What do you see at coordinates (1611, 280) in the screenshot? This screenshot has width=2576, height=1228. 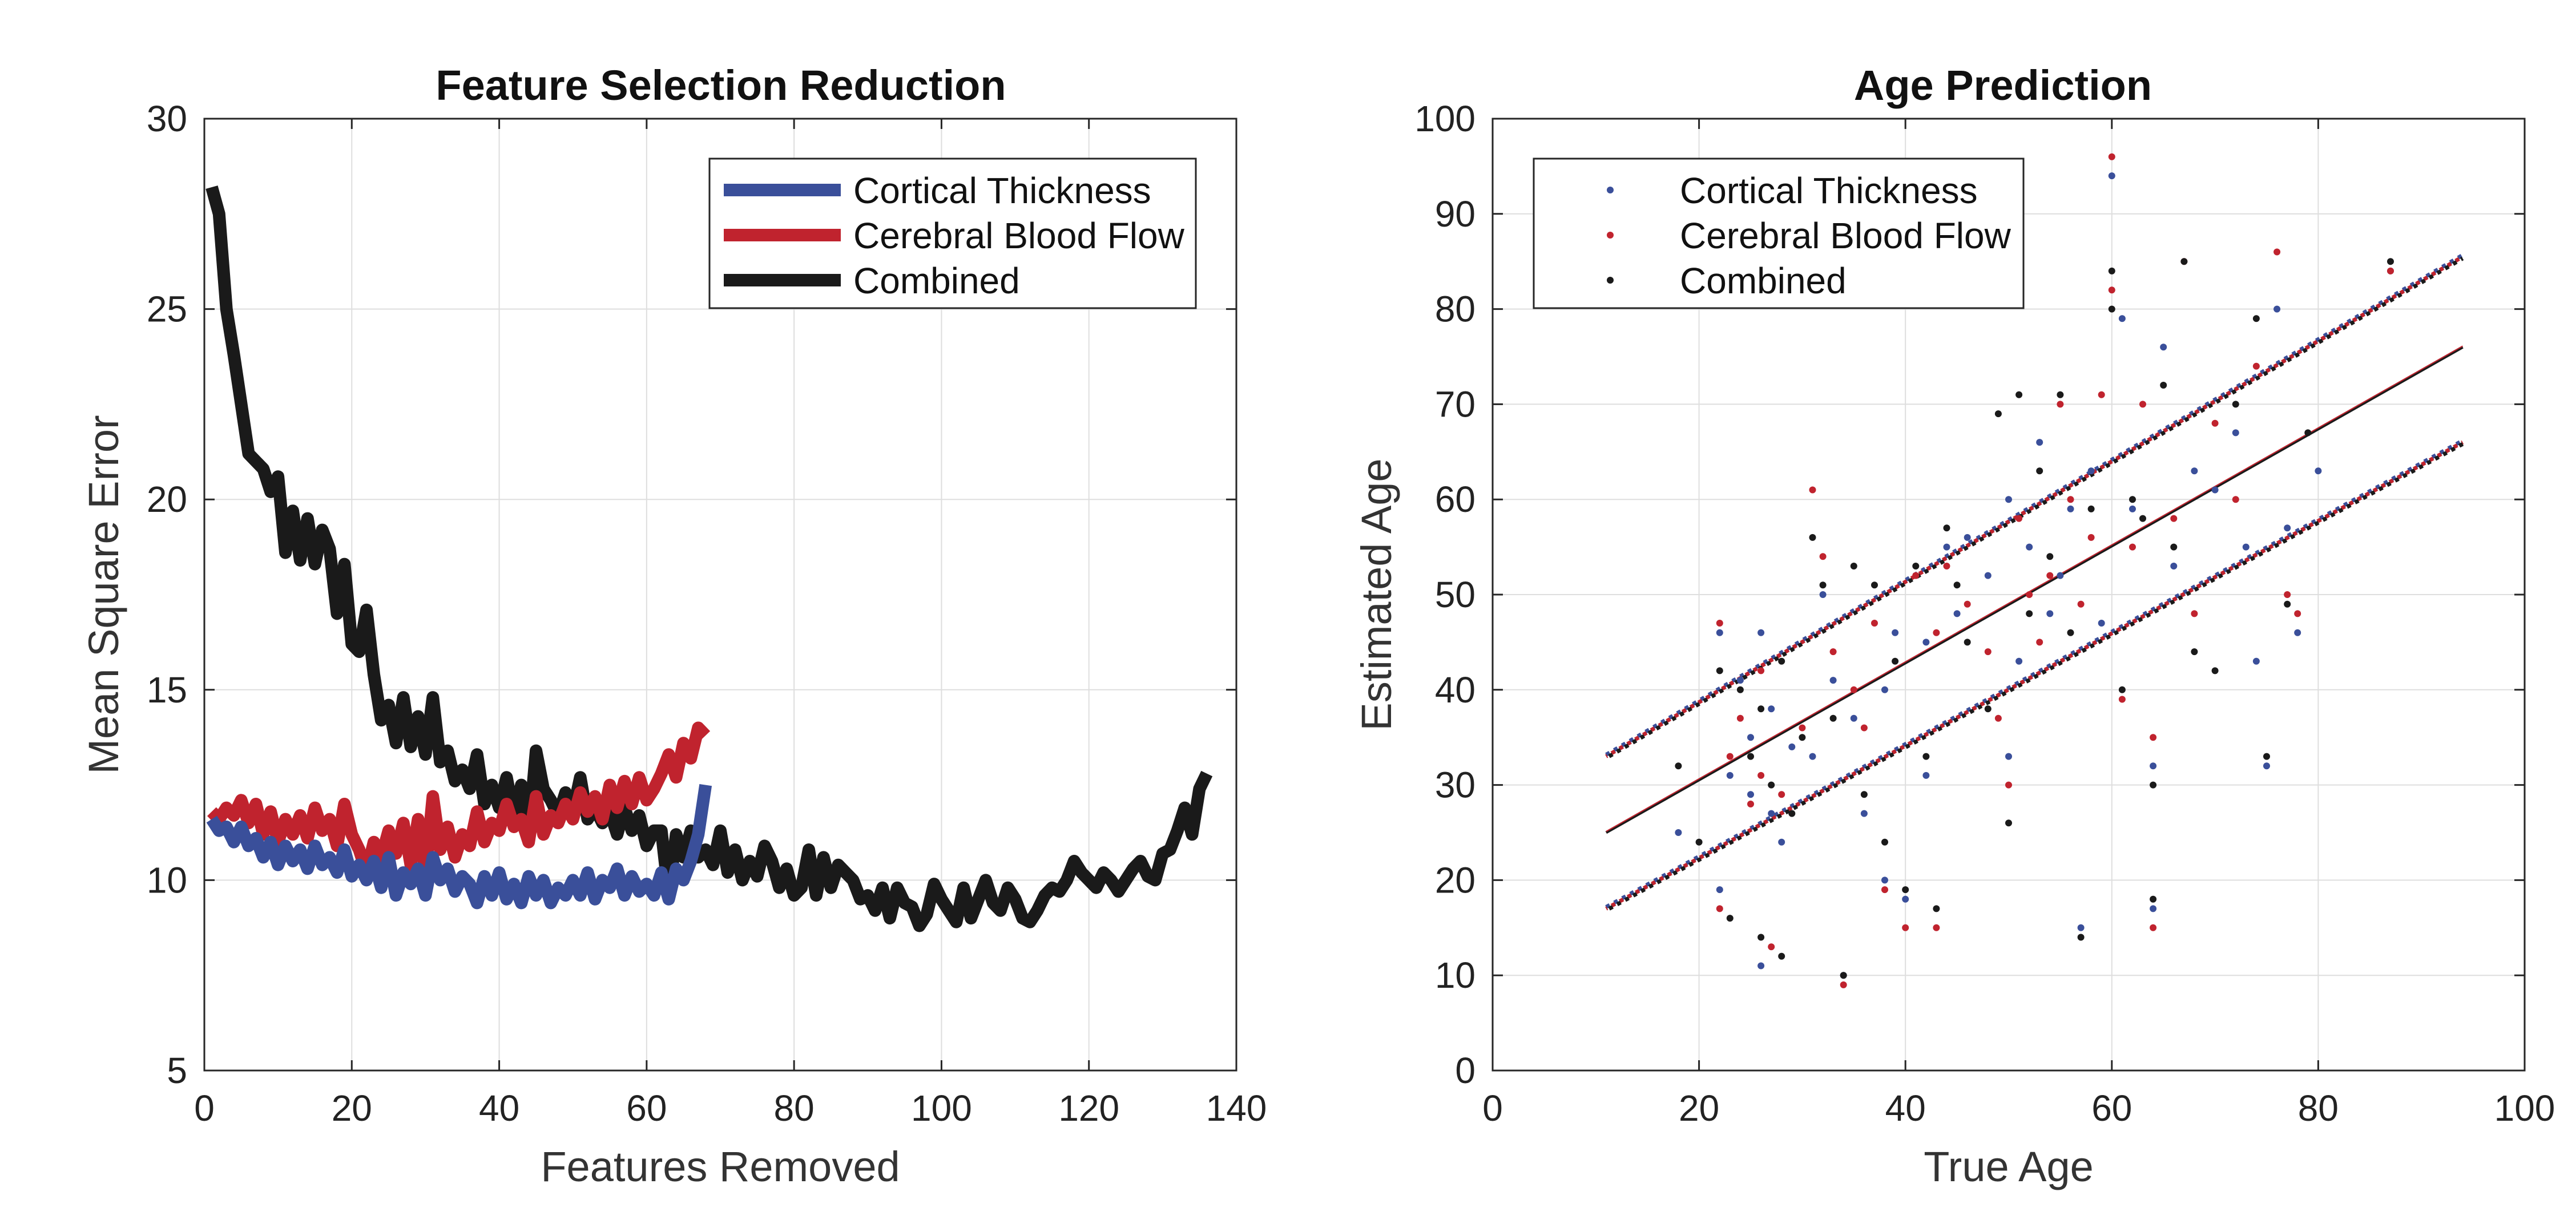 I see `legend-marker-combined` at bounding box center [1611, 280].